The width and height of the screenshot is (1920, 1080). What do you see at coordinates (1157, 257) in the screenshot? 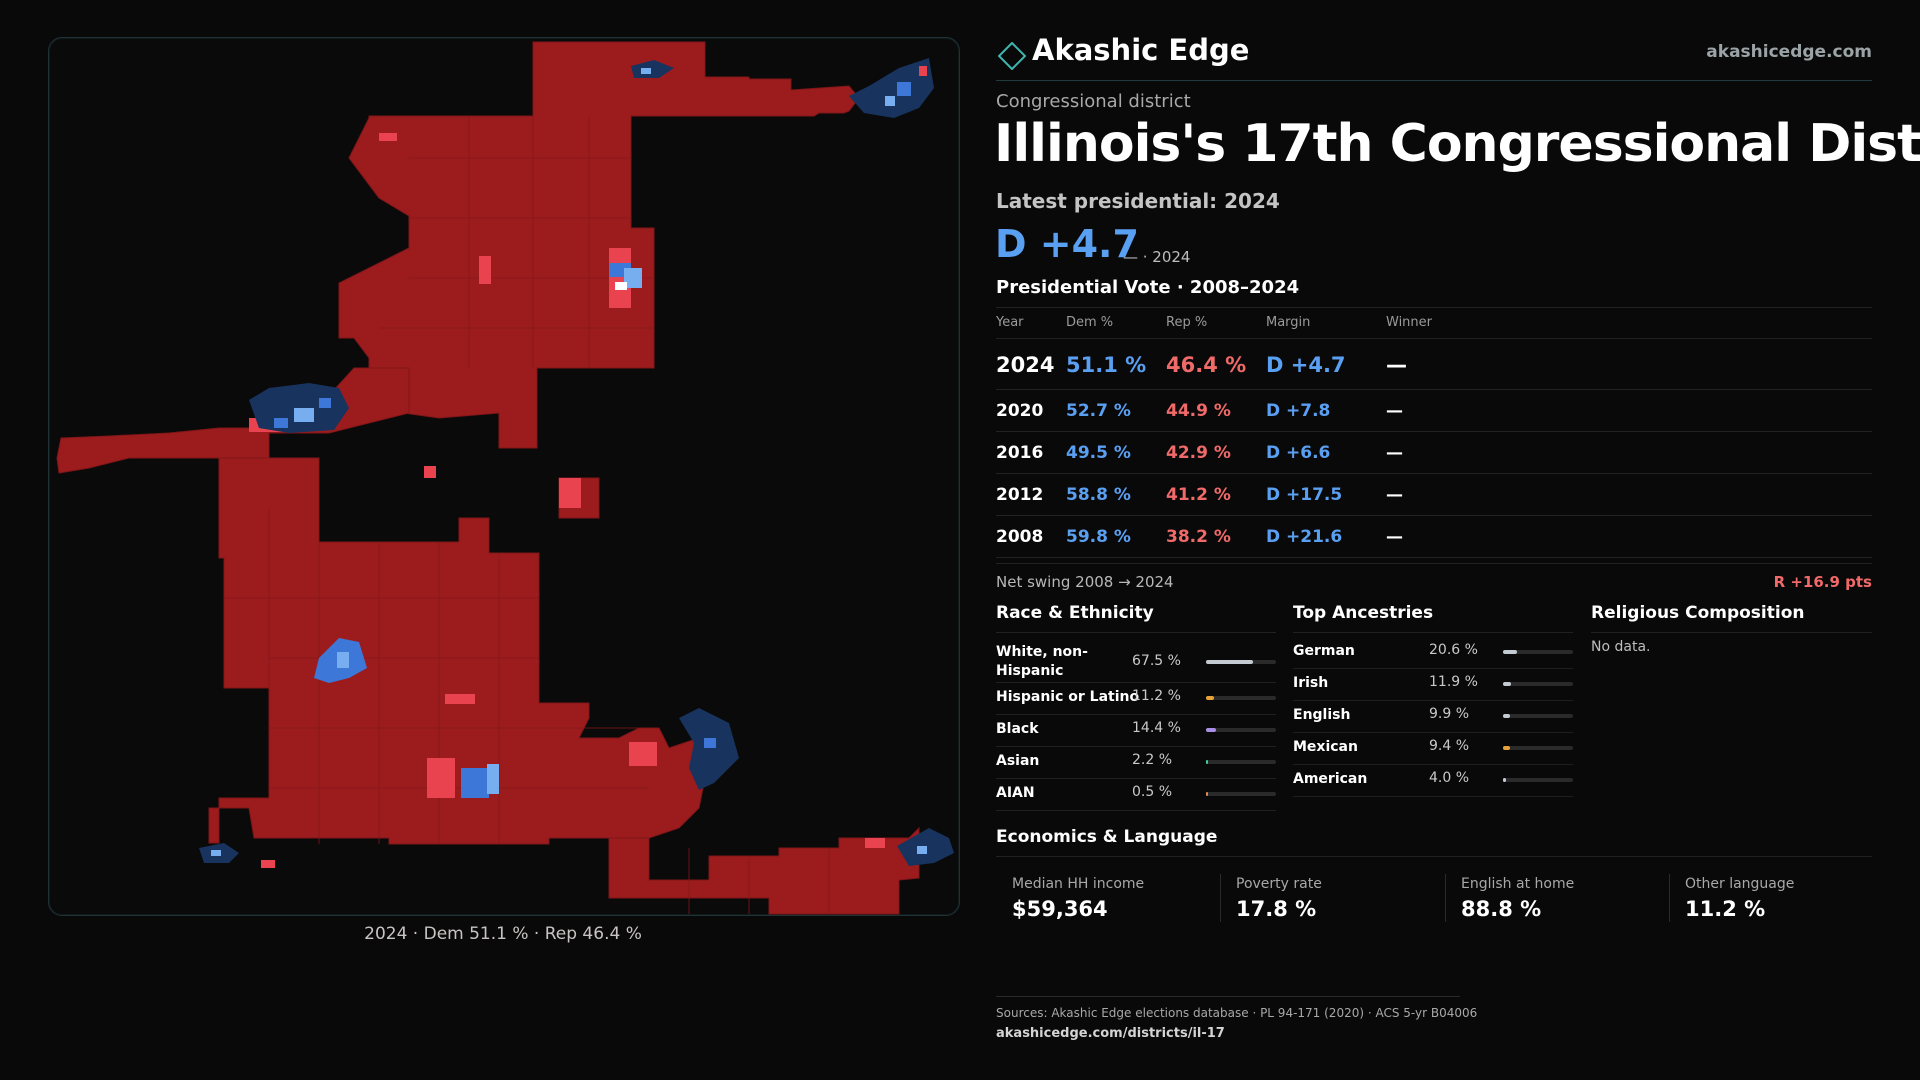
I see `latest-margin-sub: — · 2024` at bounding box center [1157, 257].